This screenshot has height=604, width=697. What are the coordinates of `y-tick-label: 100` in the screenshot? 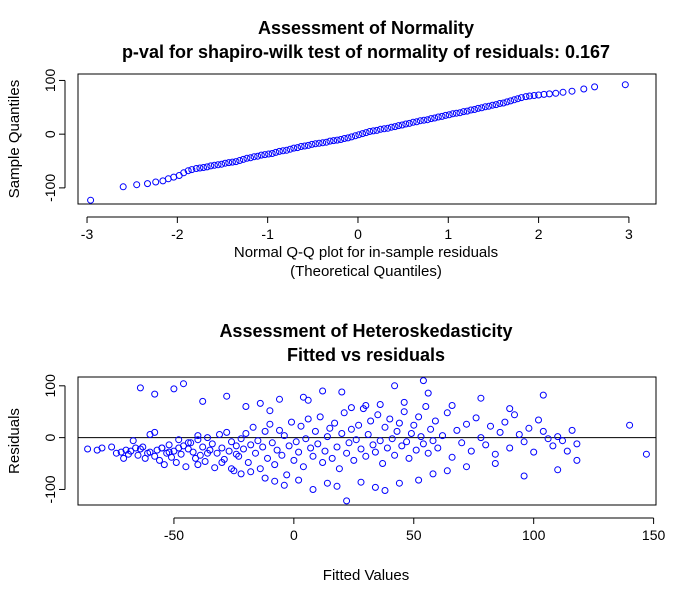 It's located at (50, 81).